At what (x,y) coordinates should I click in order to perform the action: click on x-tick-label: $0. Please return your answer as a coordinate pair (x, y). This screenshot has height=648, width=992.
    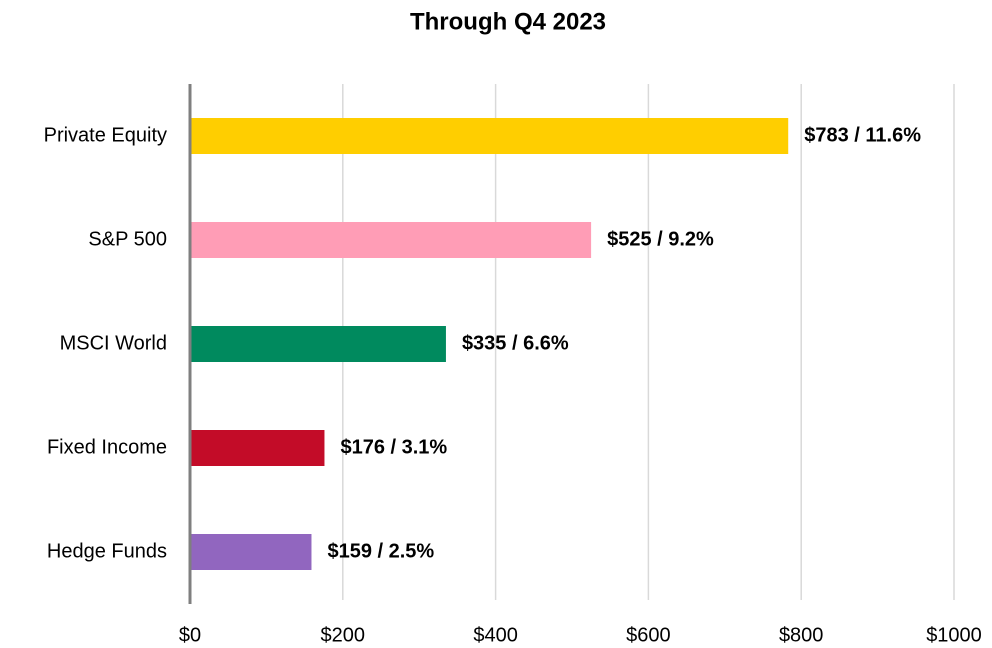
    Looking at the image, I should click on (190, 635).